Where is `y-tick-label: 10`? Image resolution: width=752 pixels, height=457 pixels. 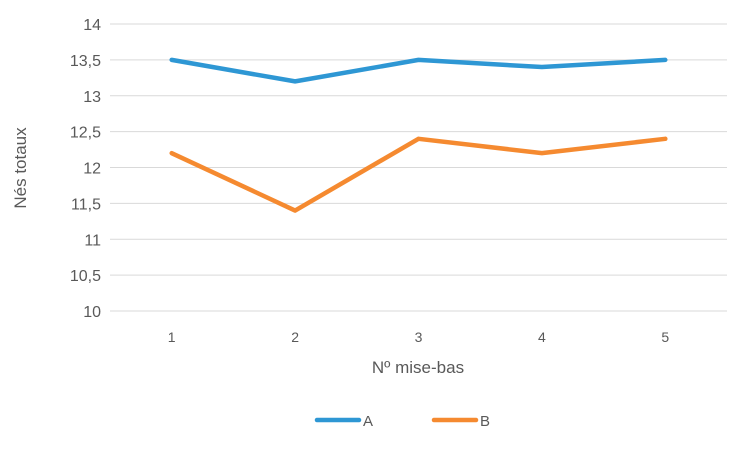 y-tick-label: 10 is located at coordinates (92, 312).